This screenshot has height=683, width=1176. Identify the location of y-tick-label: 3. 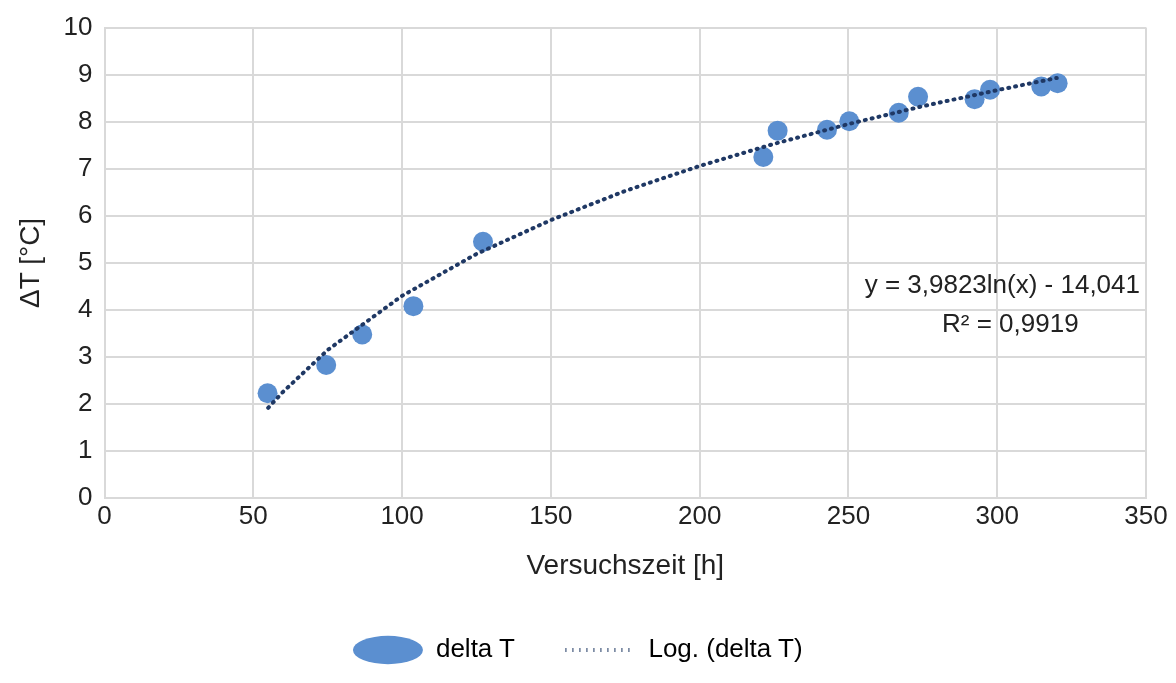
(85, 355).